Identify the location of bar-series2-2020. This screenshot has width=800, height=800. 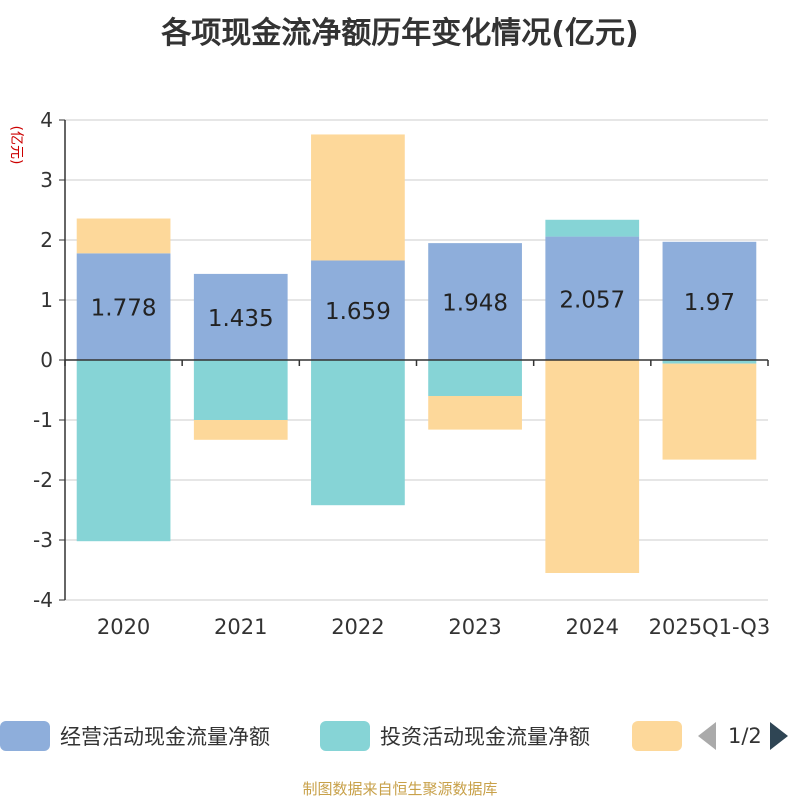
(123, 236).